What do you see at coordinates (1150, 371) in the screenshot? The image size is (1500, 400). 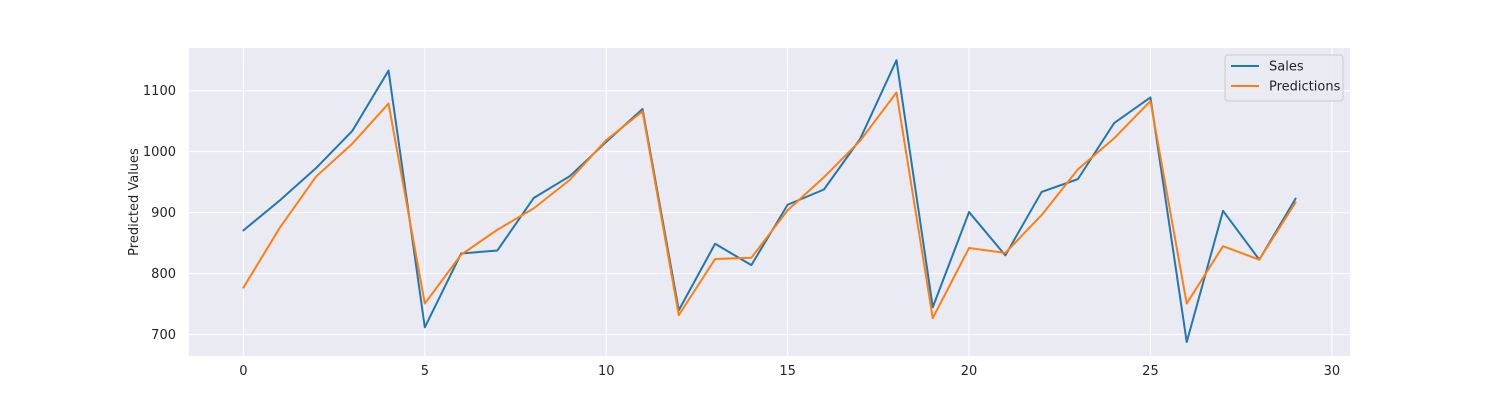 I see `x-tick-label: 25` at bounding box center [1150, 371].